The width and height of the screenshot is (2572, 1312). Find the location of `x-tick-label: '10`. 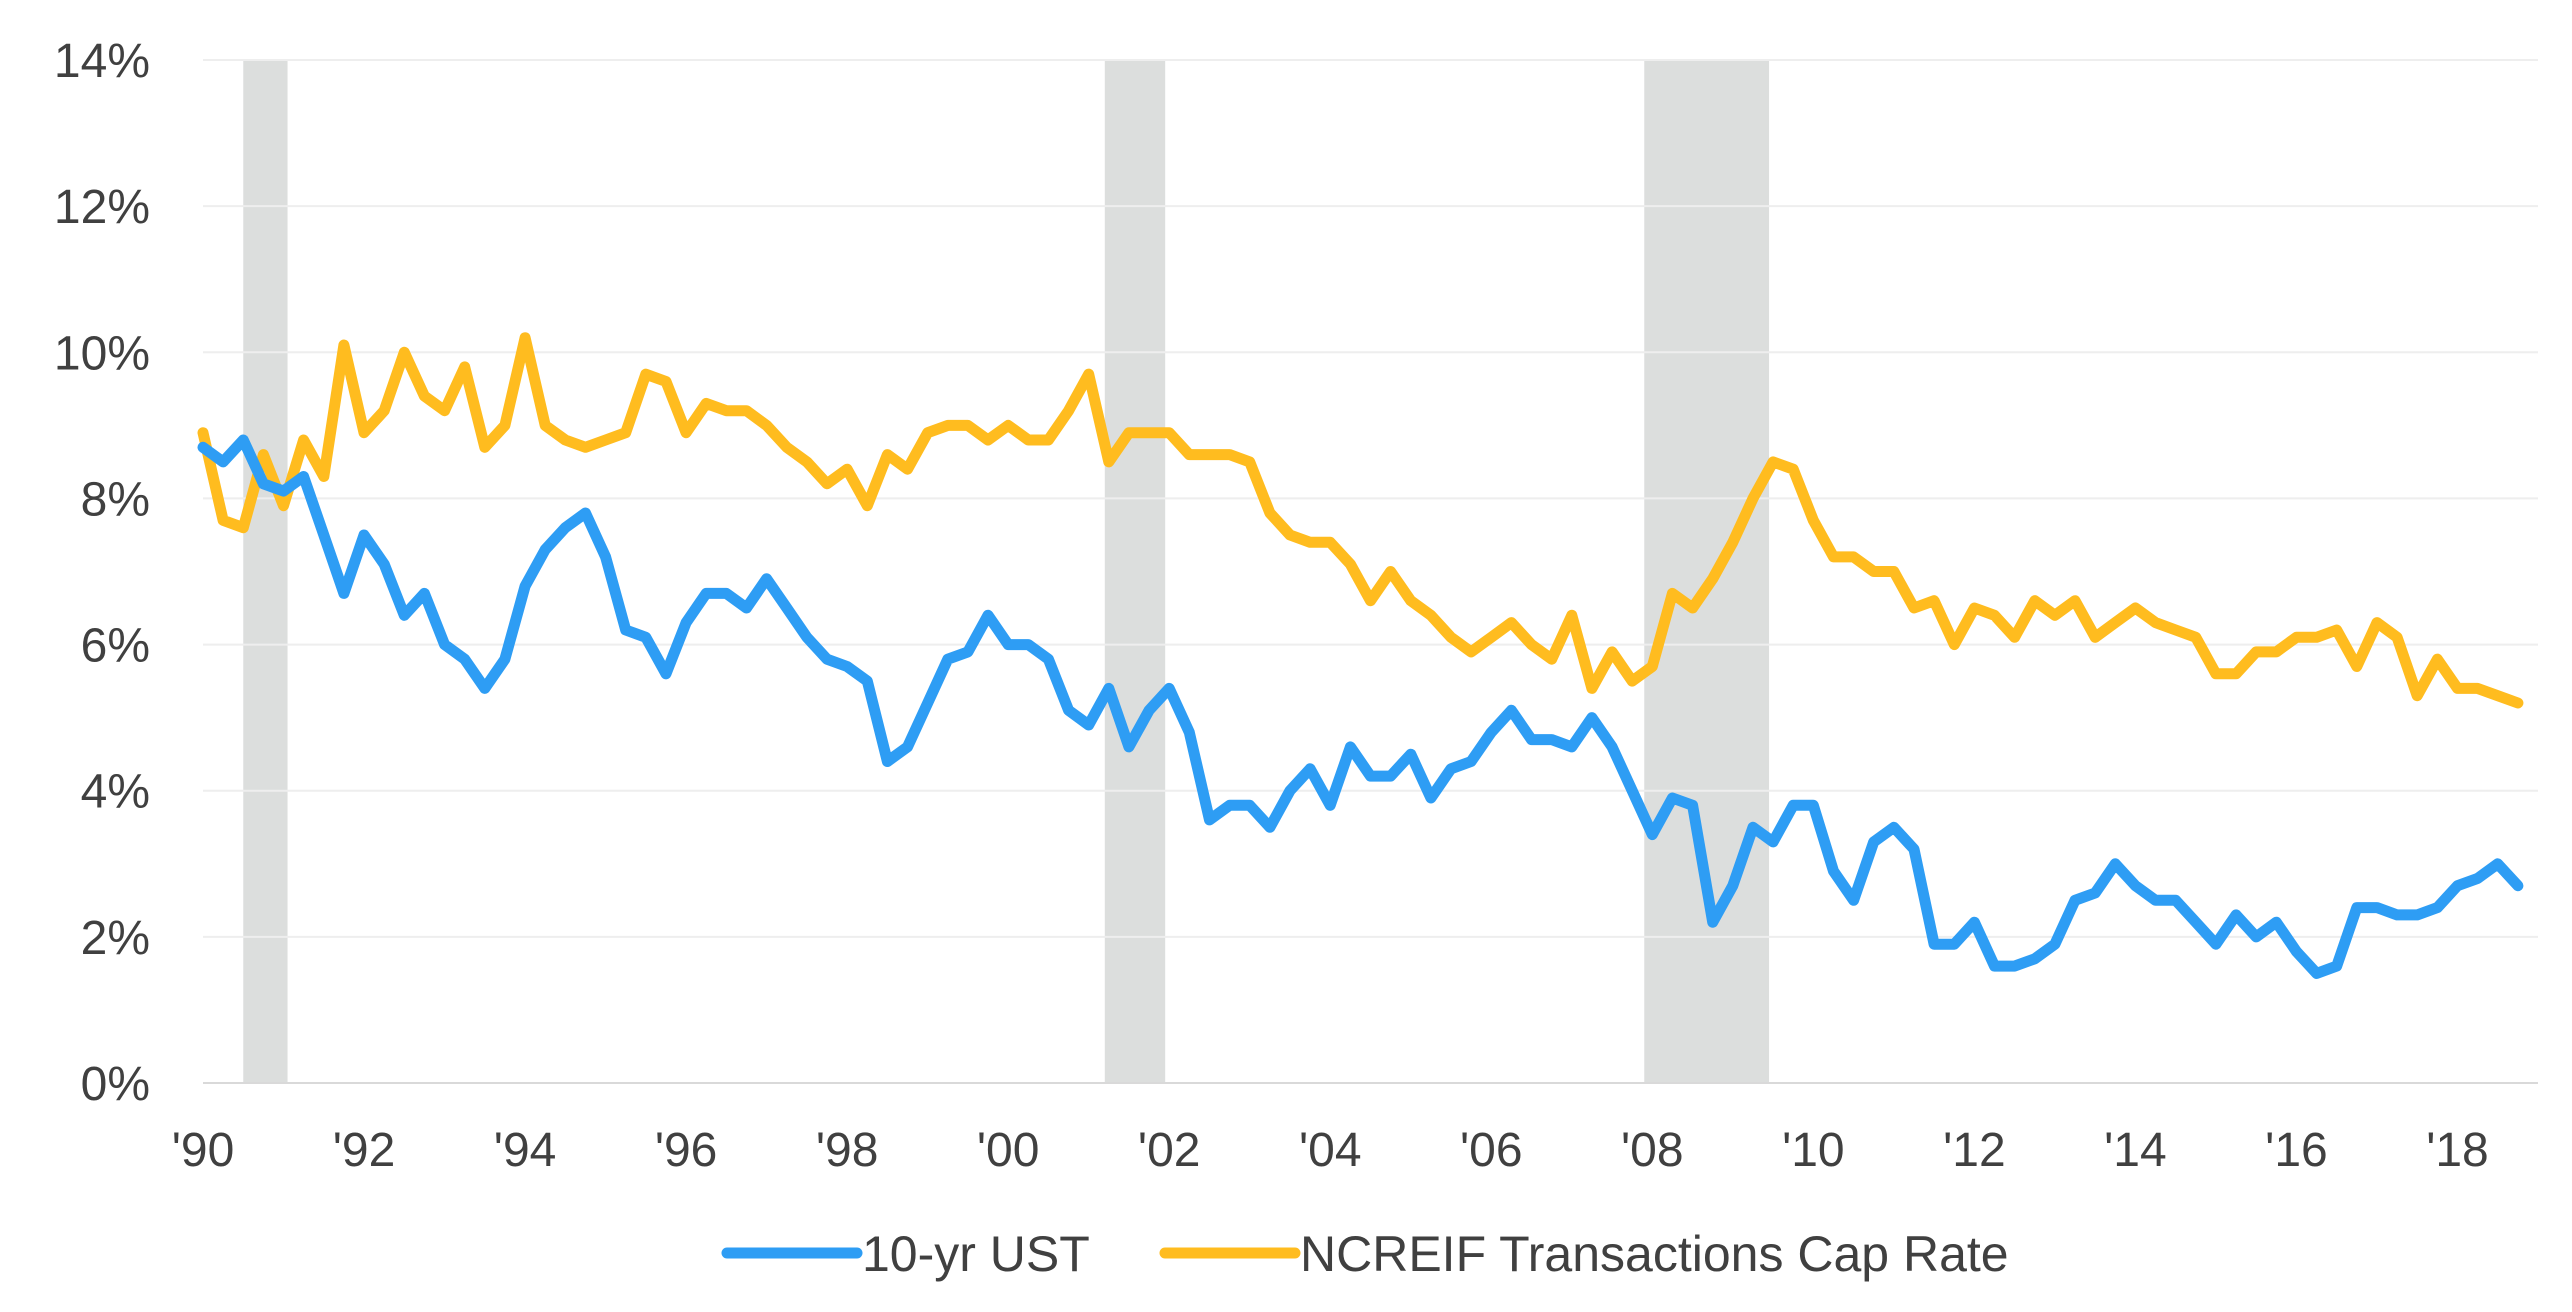

x-tick-label: '10 is located at coordinates (1813, 1150).